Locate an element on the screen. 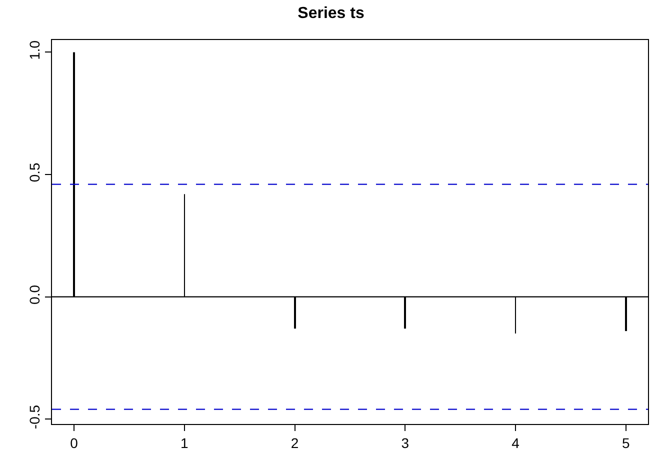  chart-title: Series ts is located at coordinates (331, 13).